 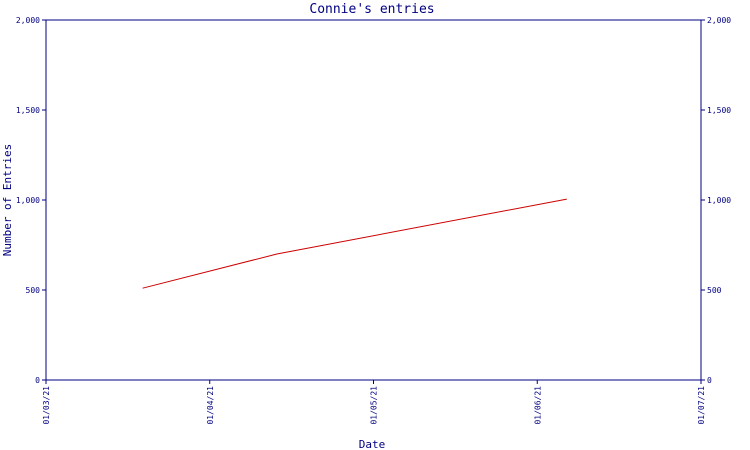 What do you see at coordinates (714, 290) in the screenshot?
I see `y-tick-label-right: 500` at bounding box center [714, 290].